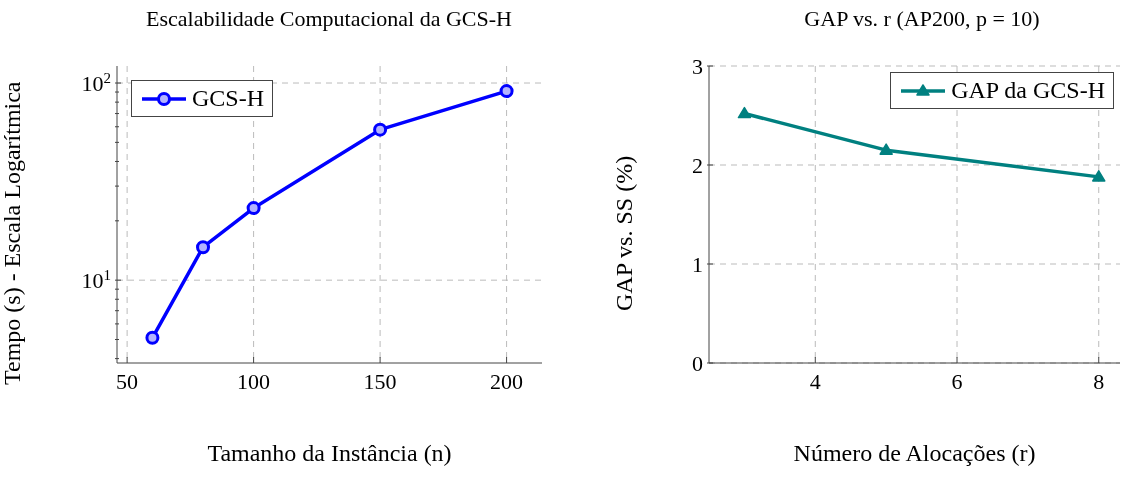  I want to click on chart-title: GAP vs. r (AP200, p = 10), so click(922, 19).